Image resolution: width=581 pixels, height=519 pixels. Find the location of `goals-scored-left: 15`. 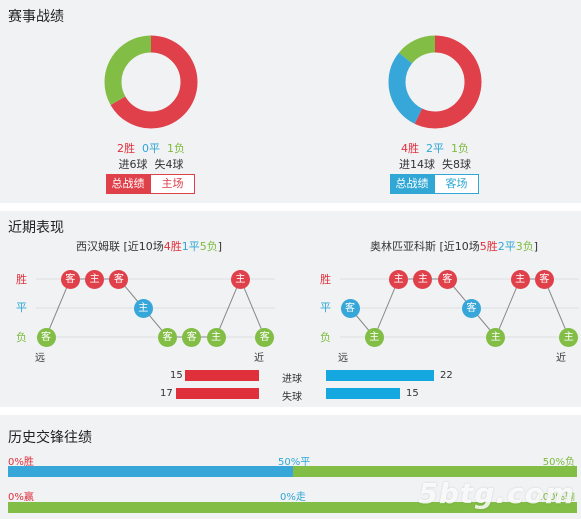

goals-scored-left: 15 is located at coordinates (176, 375).